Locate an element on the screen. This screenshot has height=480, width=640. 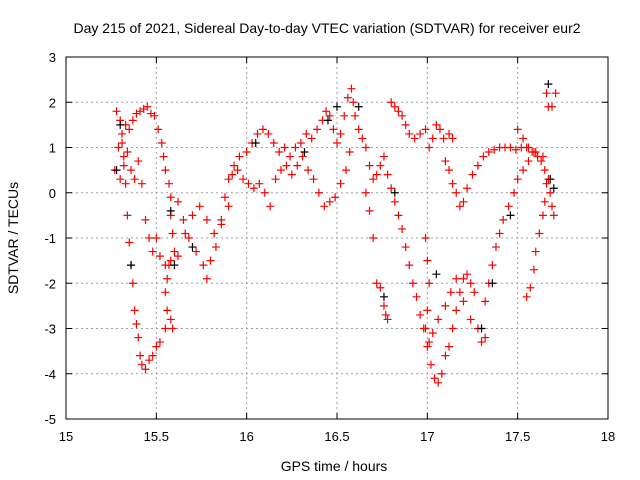
x-axis-label: GPS time / hours is located at coordinates (334, 466).